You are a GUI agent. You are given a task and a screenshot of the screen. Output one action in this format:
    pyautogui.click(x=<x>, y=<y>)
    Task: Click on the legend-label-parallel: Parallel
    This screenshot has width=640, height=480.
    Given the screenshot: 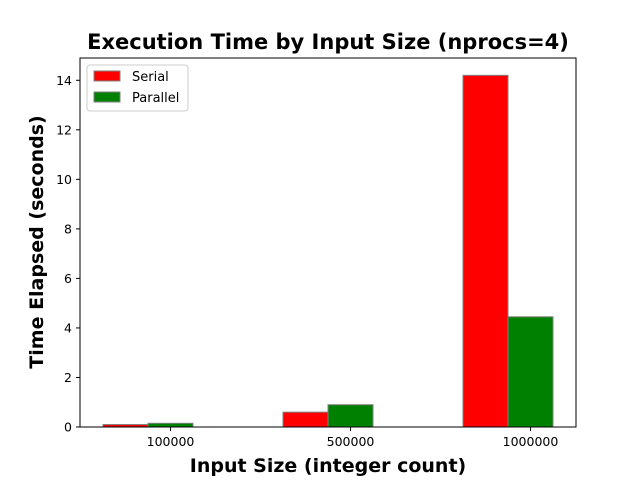 What is the action you would take?
    pyautogui.click(x=155, y=98)
    